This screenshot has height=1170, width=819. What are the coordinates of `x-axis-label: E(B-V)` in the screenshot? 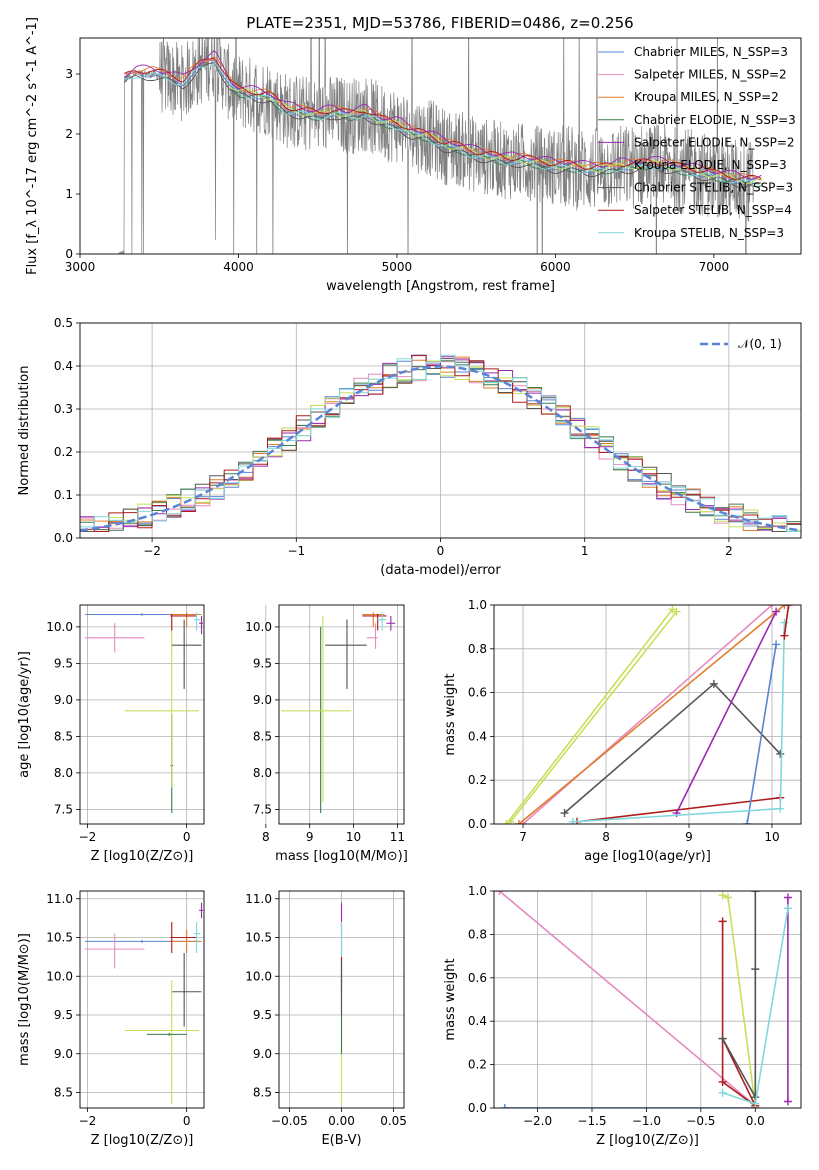 It's located at (341, 1140).